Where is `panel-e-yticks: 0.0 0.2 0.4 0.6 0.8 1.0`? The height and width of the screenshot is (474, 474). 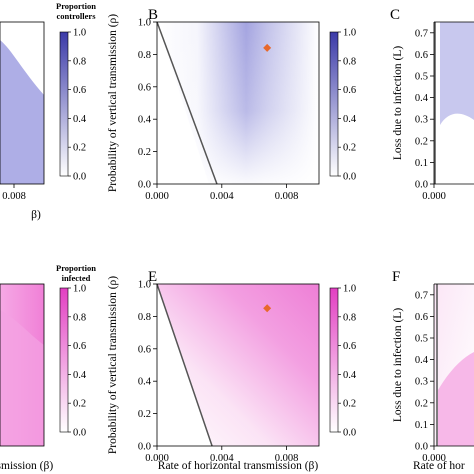 panel-e-yticks: 0.0 0.2 0.4 0.6 0.8 1.0 is located at coordinates (147, 366).